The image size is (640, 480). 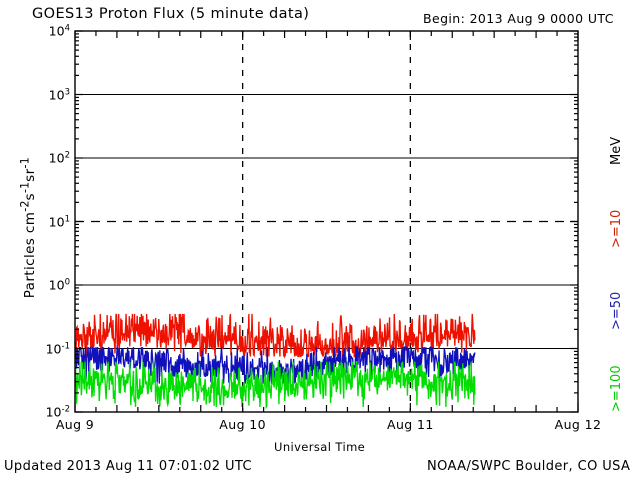 I want to click on y-tick-label: 10¹, so click(x=59, y=221).